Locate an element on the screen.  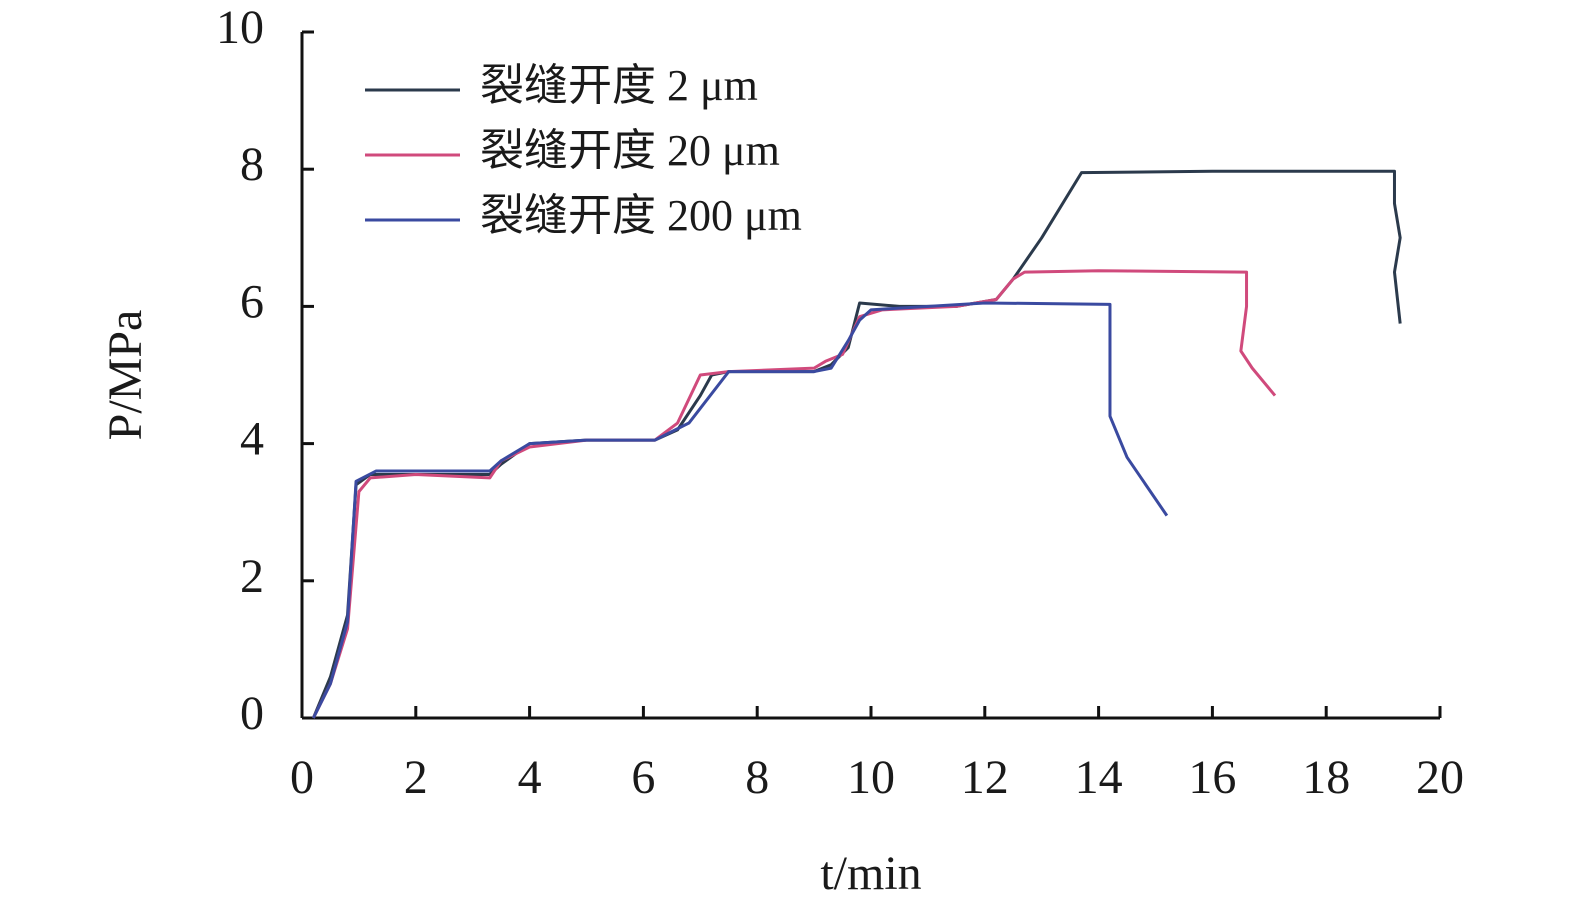
x-tick-label: 6 is located at coordinates (643, 777).